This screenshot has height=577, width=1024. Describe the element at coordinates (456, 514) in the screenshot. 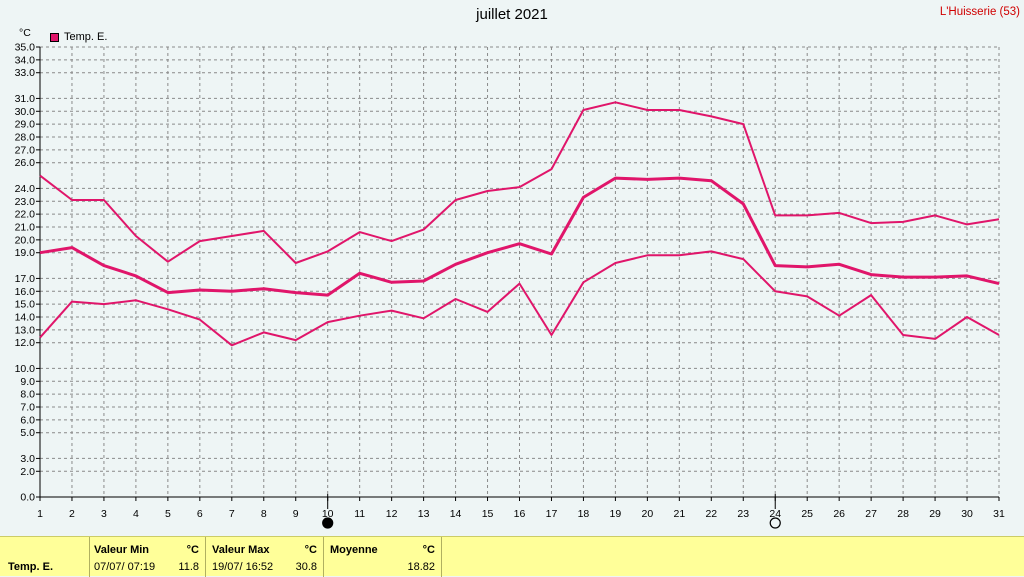

I see `x-tick-label: 14` at that location.